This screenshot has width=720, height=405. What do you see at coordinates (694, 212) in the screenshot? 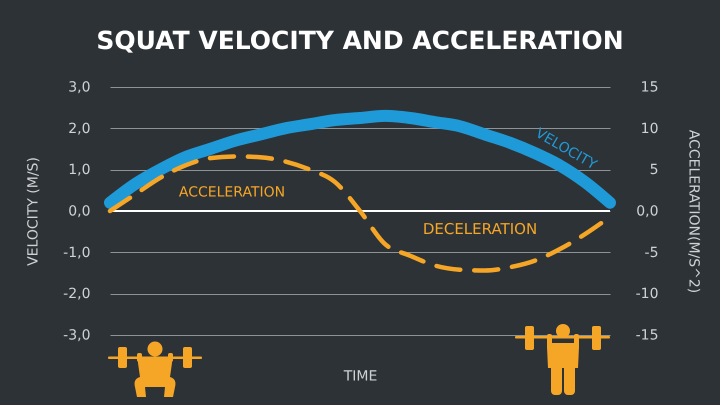
I see `y2-axis-title: ACCELERATION(M/S^2)` at bounding box center [694, 212].